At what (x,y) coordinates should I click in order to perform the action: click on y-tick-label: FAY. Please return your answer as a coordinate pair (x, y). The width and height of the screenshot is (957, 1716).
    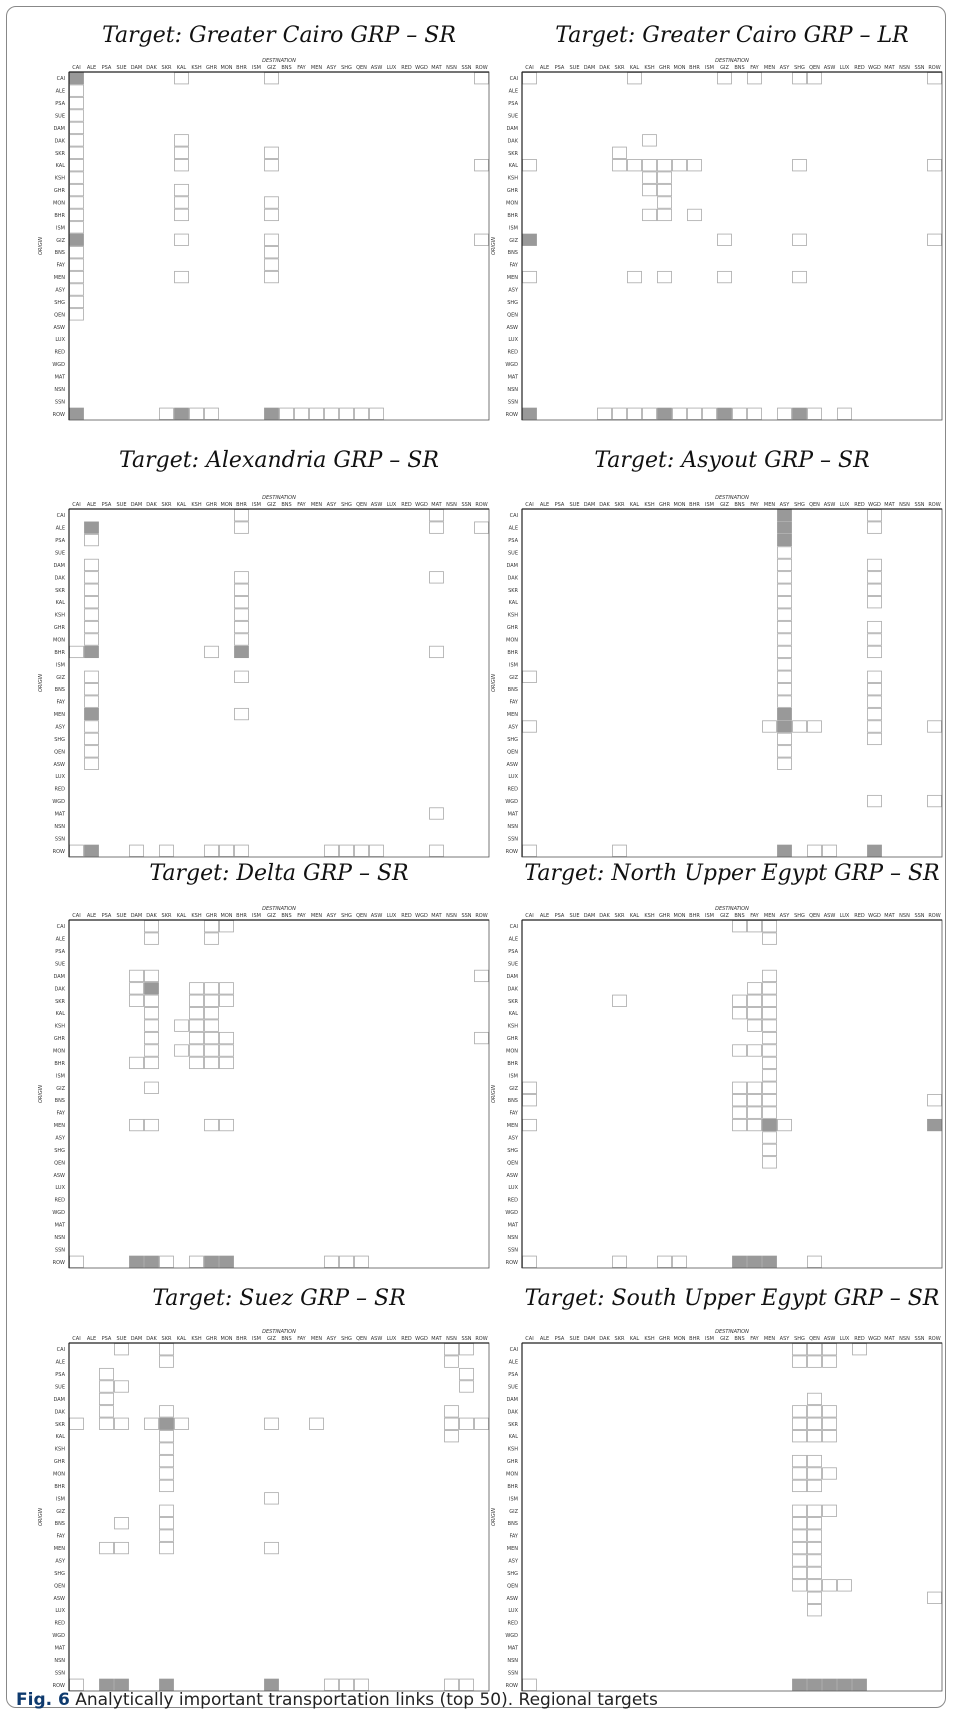
    Looking at the image, I should click on (60, 1114).